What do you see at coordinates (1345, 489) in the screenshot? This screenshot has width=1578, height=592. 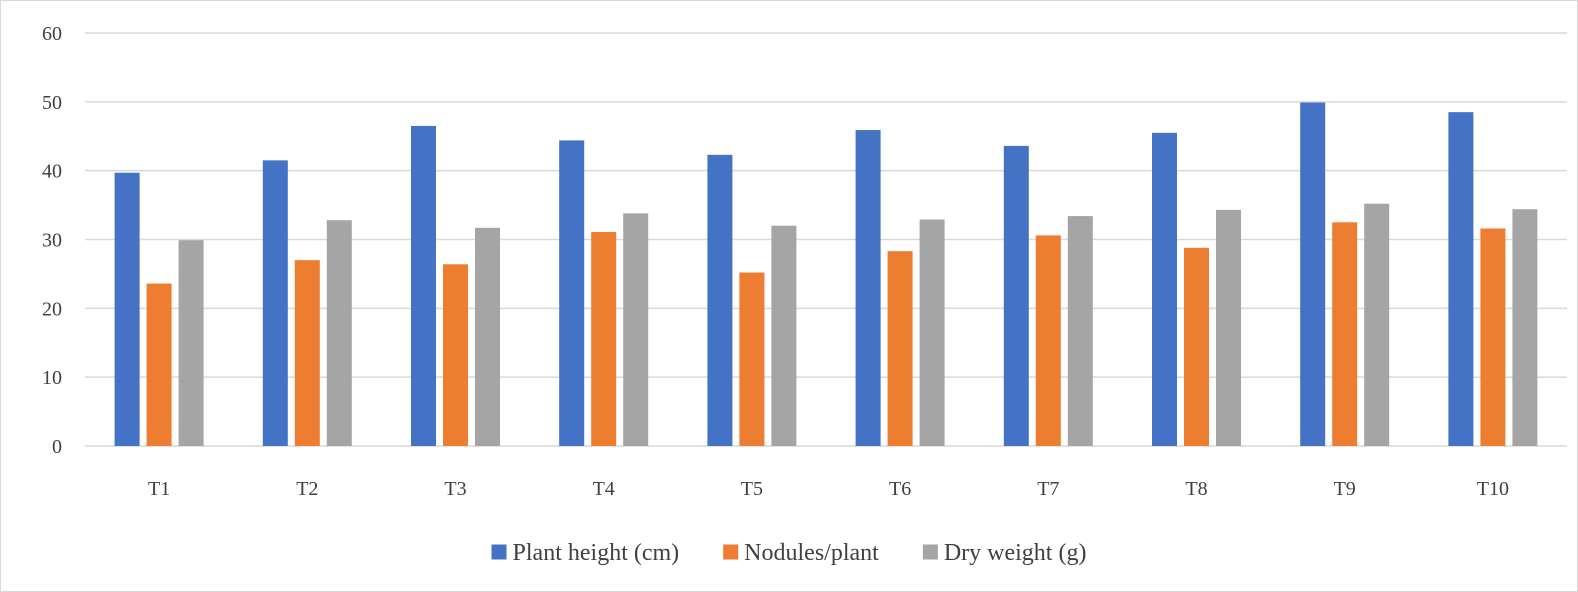 I see `x-tick-label: T9` at bounding box center [1345, 489].